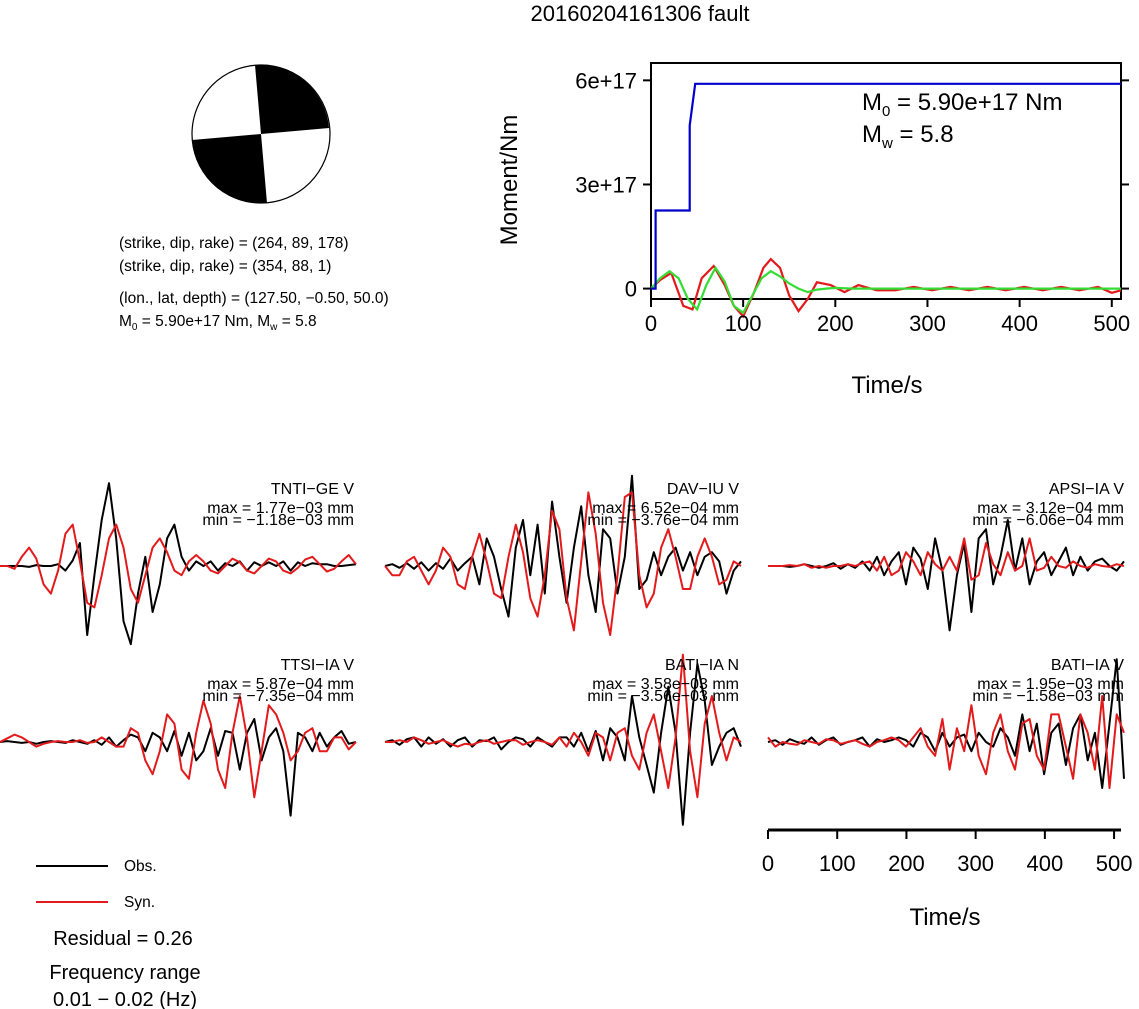 The height and width of the screenshot is (1009, 1139). What do you see at coordinates (872, 102) in the screenshot?
I see `annotation-m0-symbol: M` at bounding box center [872, 102].